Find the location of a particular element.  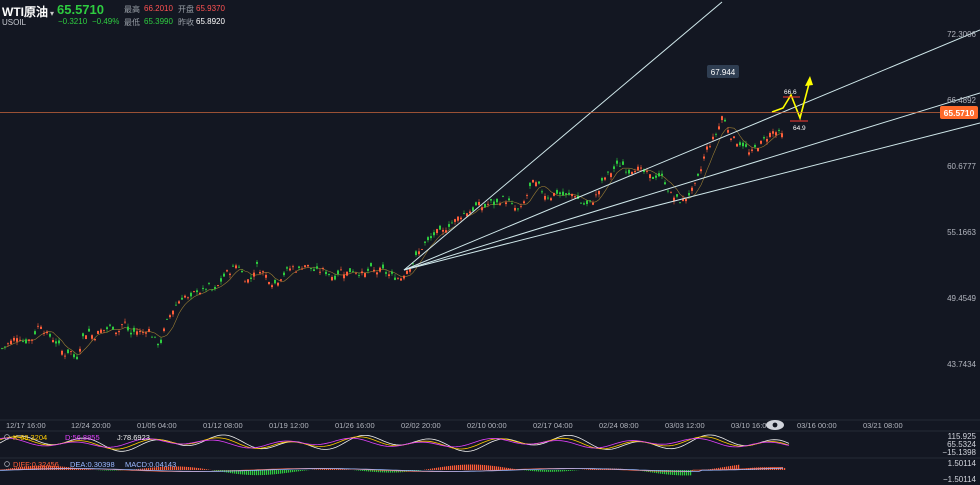

kdj-y-axis: 115.925 65.5324 −15.1398 is located at coordinates (959, 444).